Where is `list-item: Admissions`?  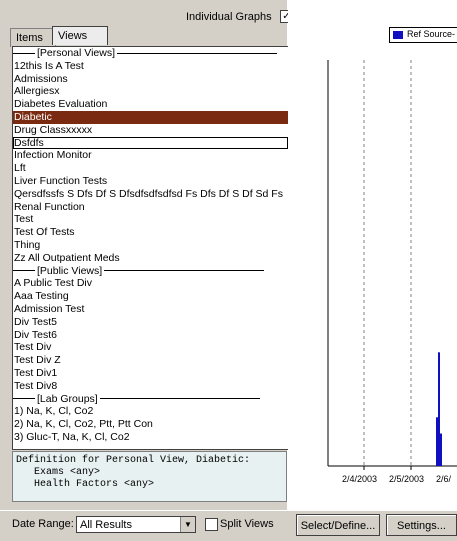 list-item: Admissions is located at coordinates (41, 78).